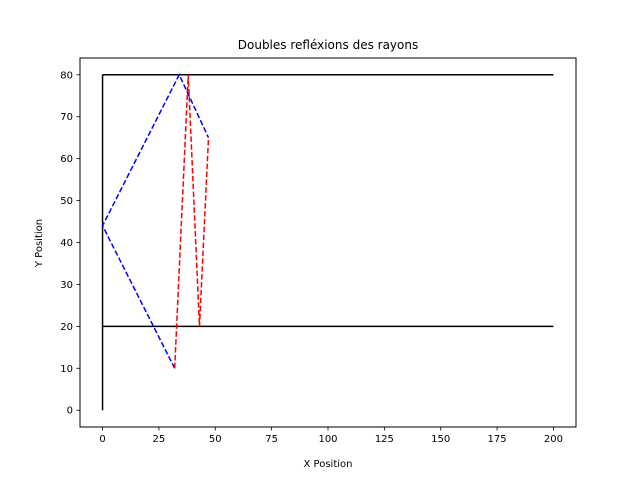 The image size is (640, 480). I want to click on x-tick-label: 100, so click(327, 439).